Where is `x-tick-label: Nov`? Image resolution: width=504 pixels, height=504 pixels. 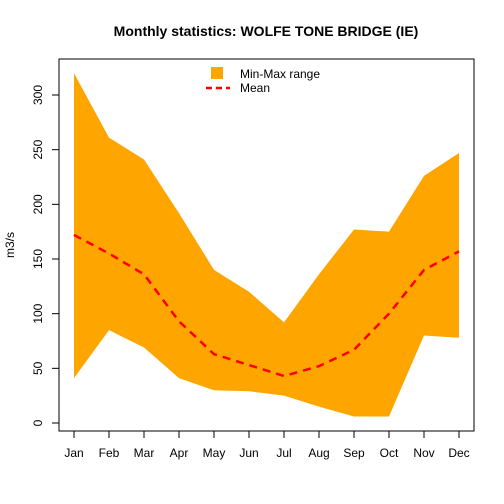
x-tick-label: Nov is located at coordinates (423, 453).